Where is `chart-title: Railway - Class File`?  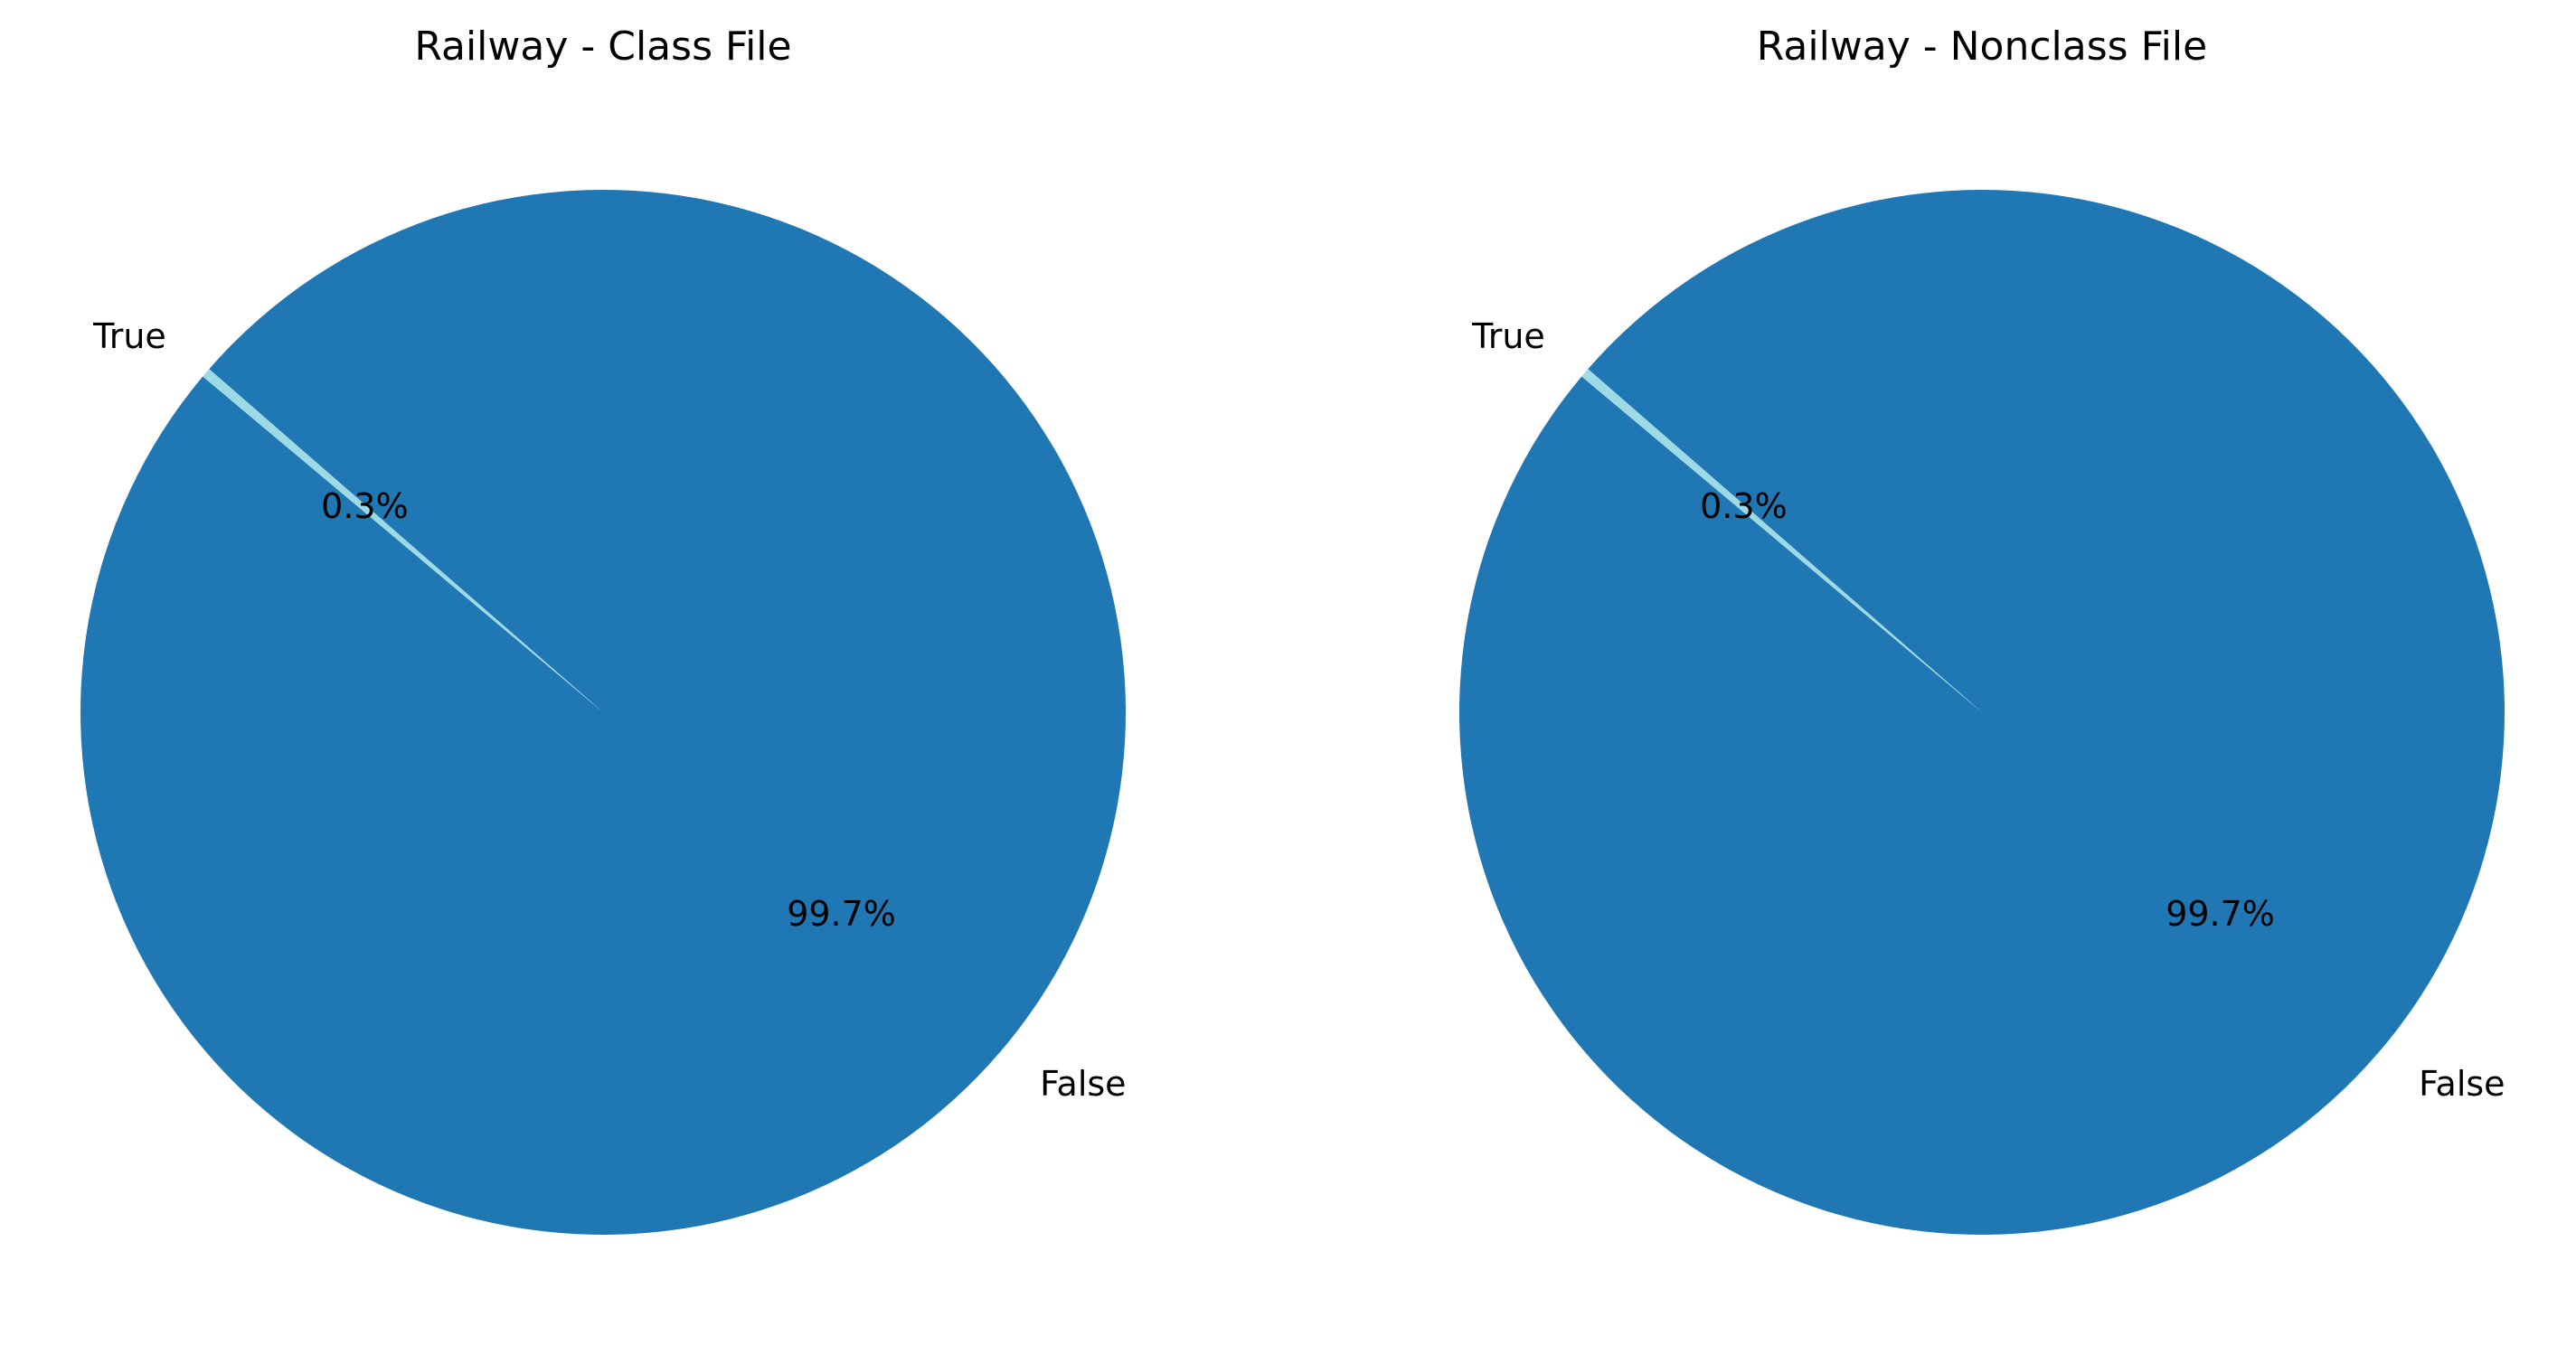 chart-title: Railway - Class File is located at coordinates (602, 47).